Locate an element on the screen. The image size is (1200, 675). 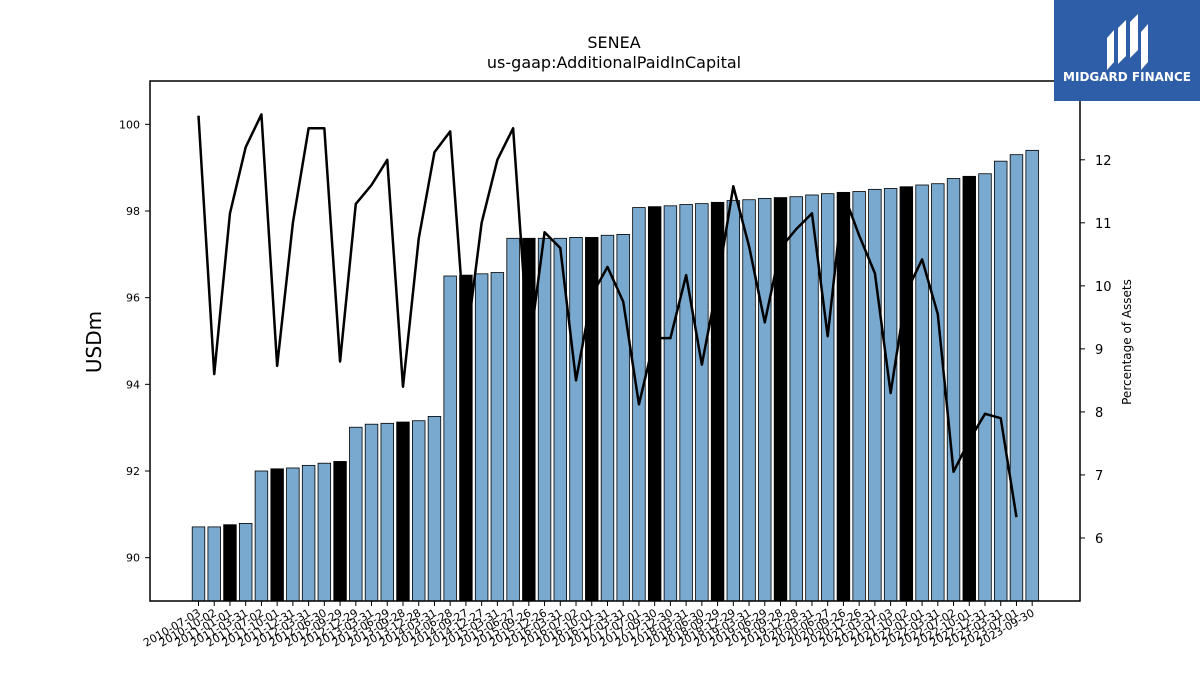
y-axis-right: 6 7 8 9 10 11 12 is located at coordinates (1096, 350).